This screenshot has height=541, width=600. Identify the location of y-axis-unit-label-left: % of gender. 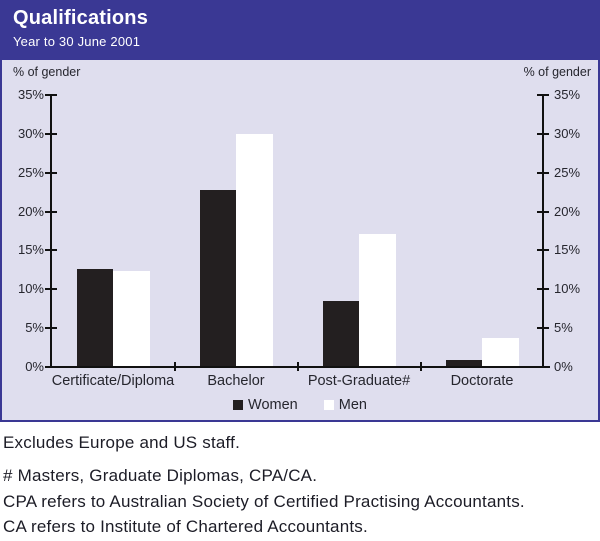
(47, 72).